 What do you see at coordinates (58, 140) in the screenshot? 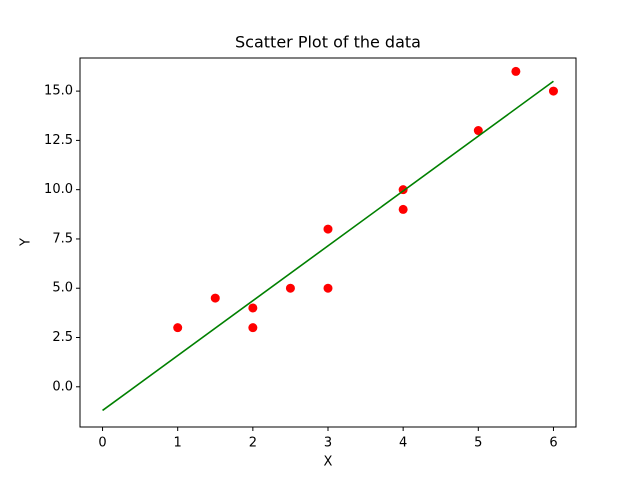
I see `y-tick-label: 12.5` at bounding box center [58, 140].